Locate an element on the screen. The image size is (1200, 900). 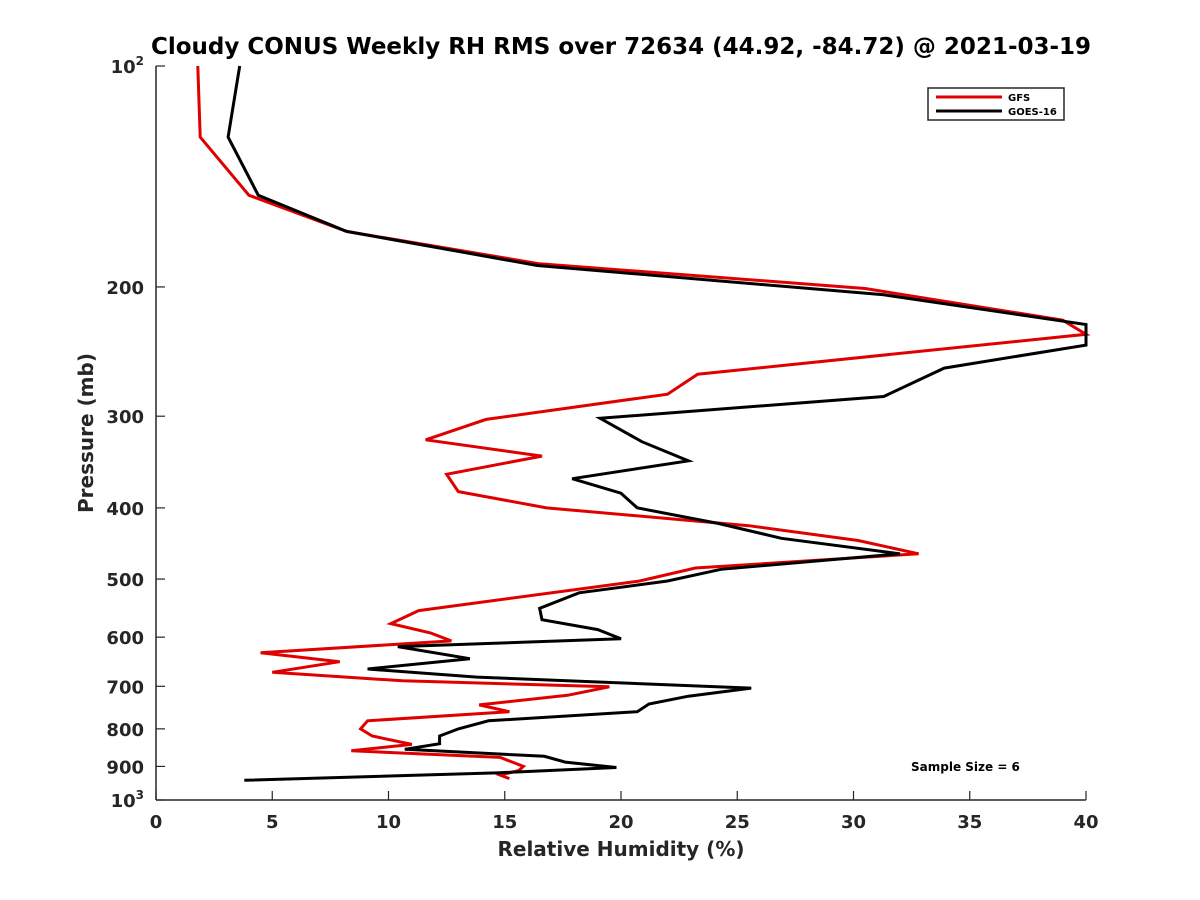
x-tick-label: 20 is located at coordinates (620, 822).